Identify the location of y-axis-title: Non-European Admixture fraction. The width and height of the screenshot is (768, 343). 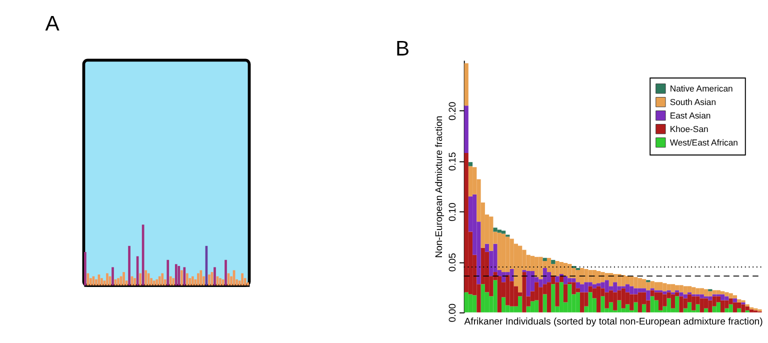
(440, 187).